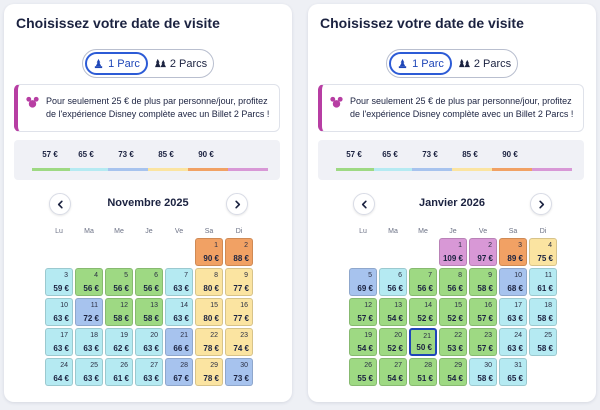 The image size is (600, 410). What do you see at coordinates (395, 348) in the screenshot?
I see `day-price: 52 €` at bounding box center [395, 348].